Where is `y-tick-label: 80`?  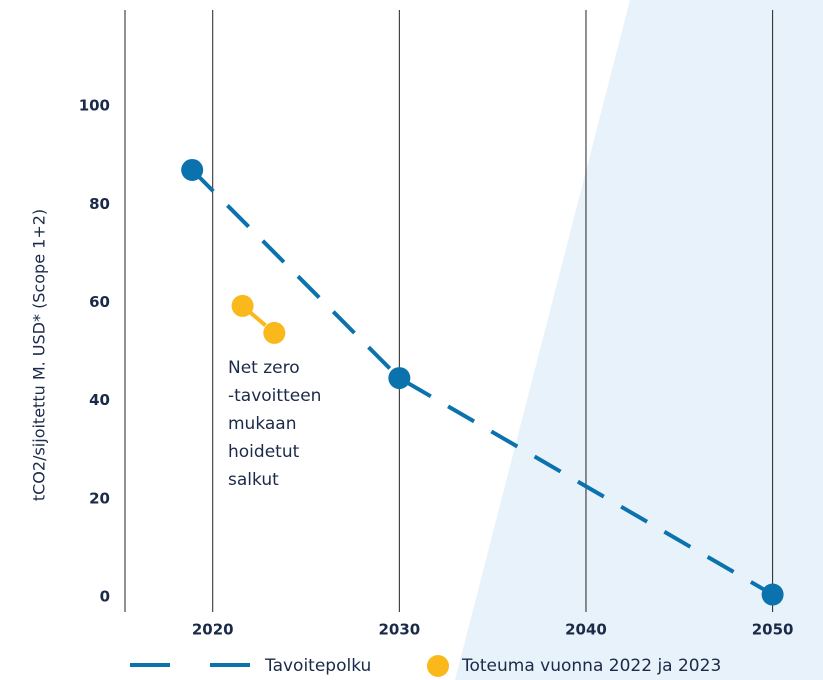 y-tick-label: 80 is located at coordinates (99, 204).